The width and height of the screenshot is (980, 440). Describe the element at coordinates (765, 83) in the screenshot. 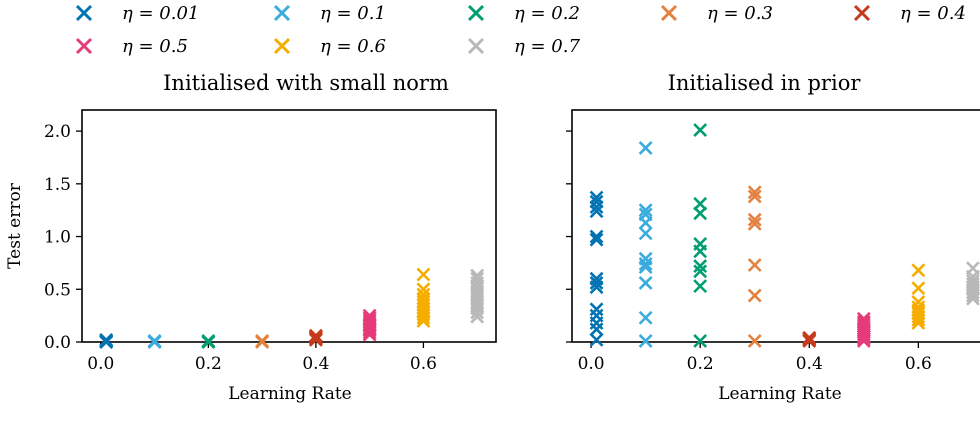

I see `panel-title: Initialised in prior` at that location.